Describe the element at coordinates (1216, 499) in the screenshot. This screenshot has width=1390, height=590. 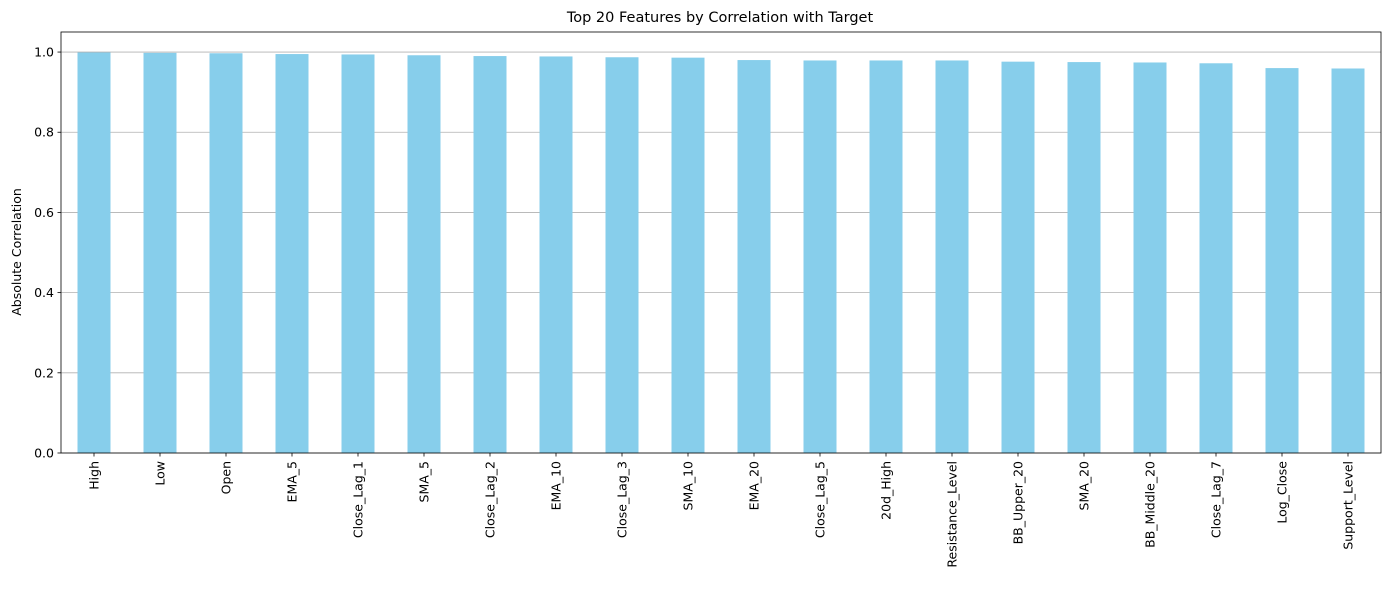
I see `x-tick-label: Close_Lag_7` at that location.